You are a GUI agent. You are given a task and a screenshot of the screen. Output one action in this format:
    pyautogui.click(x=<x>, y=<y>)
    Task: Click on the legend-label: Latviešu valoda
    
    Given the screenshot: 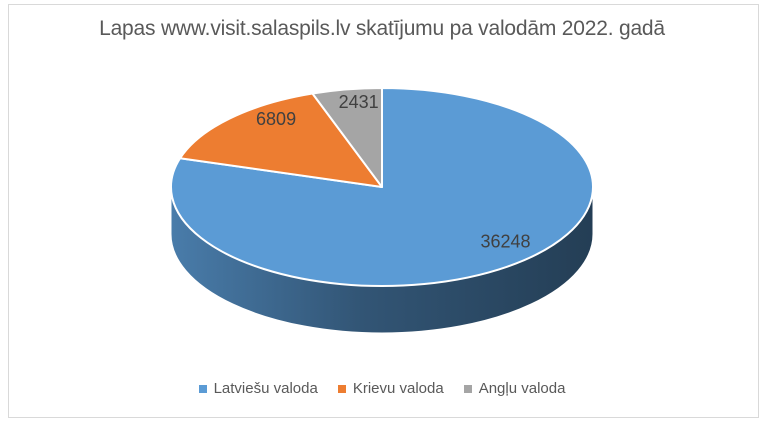 What is the action you would take?
    pyautogui.click(x=265, y=388)
    